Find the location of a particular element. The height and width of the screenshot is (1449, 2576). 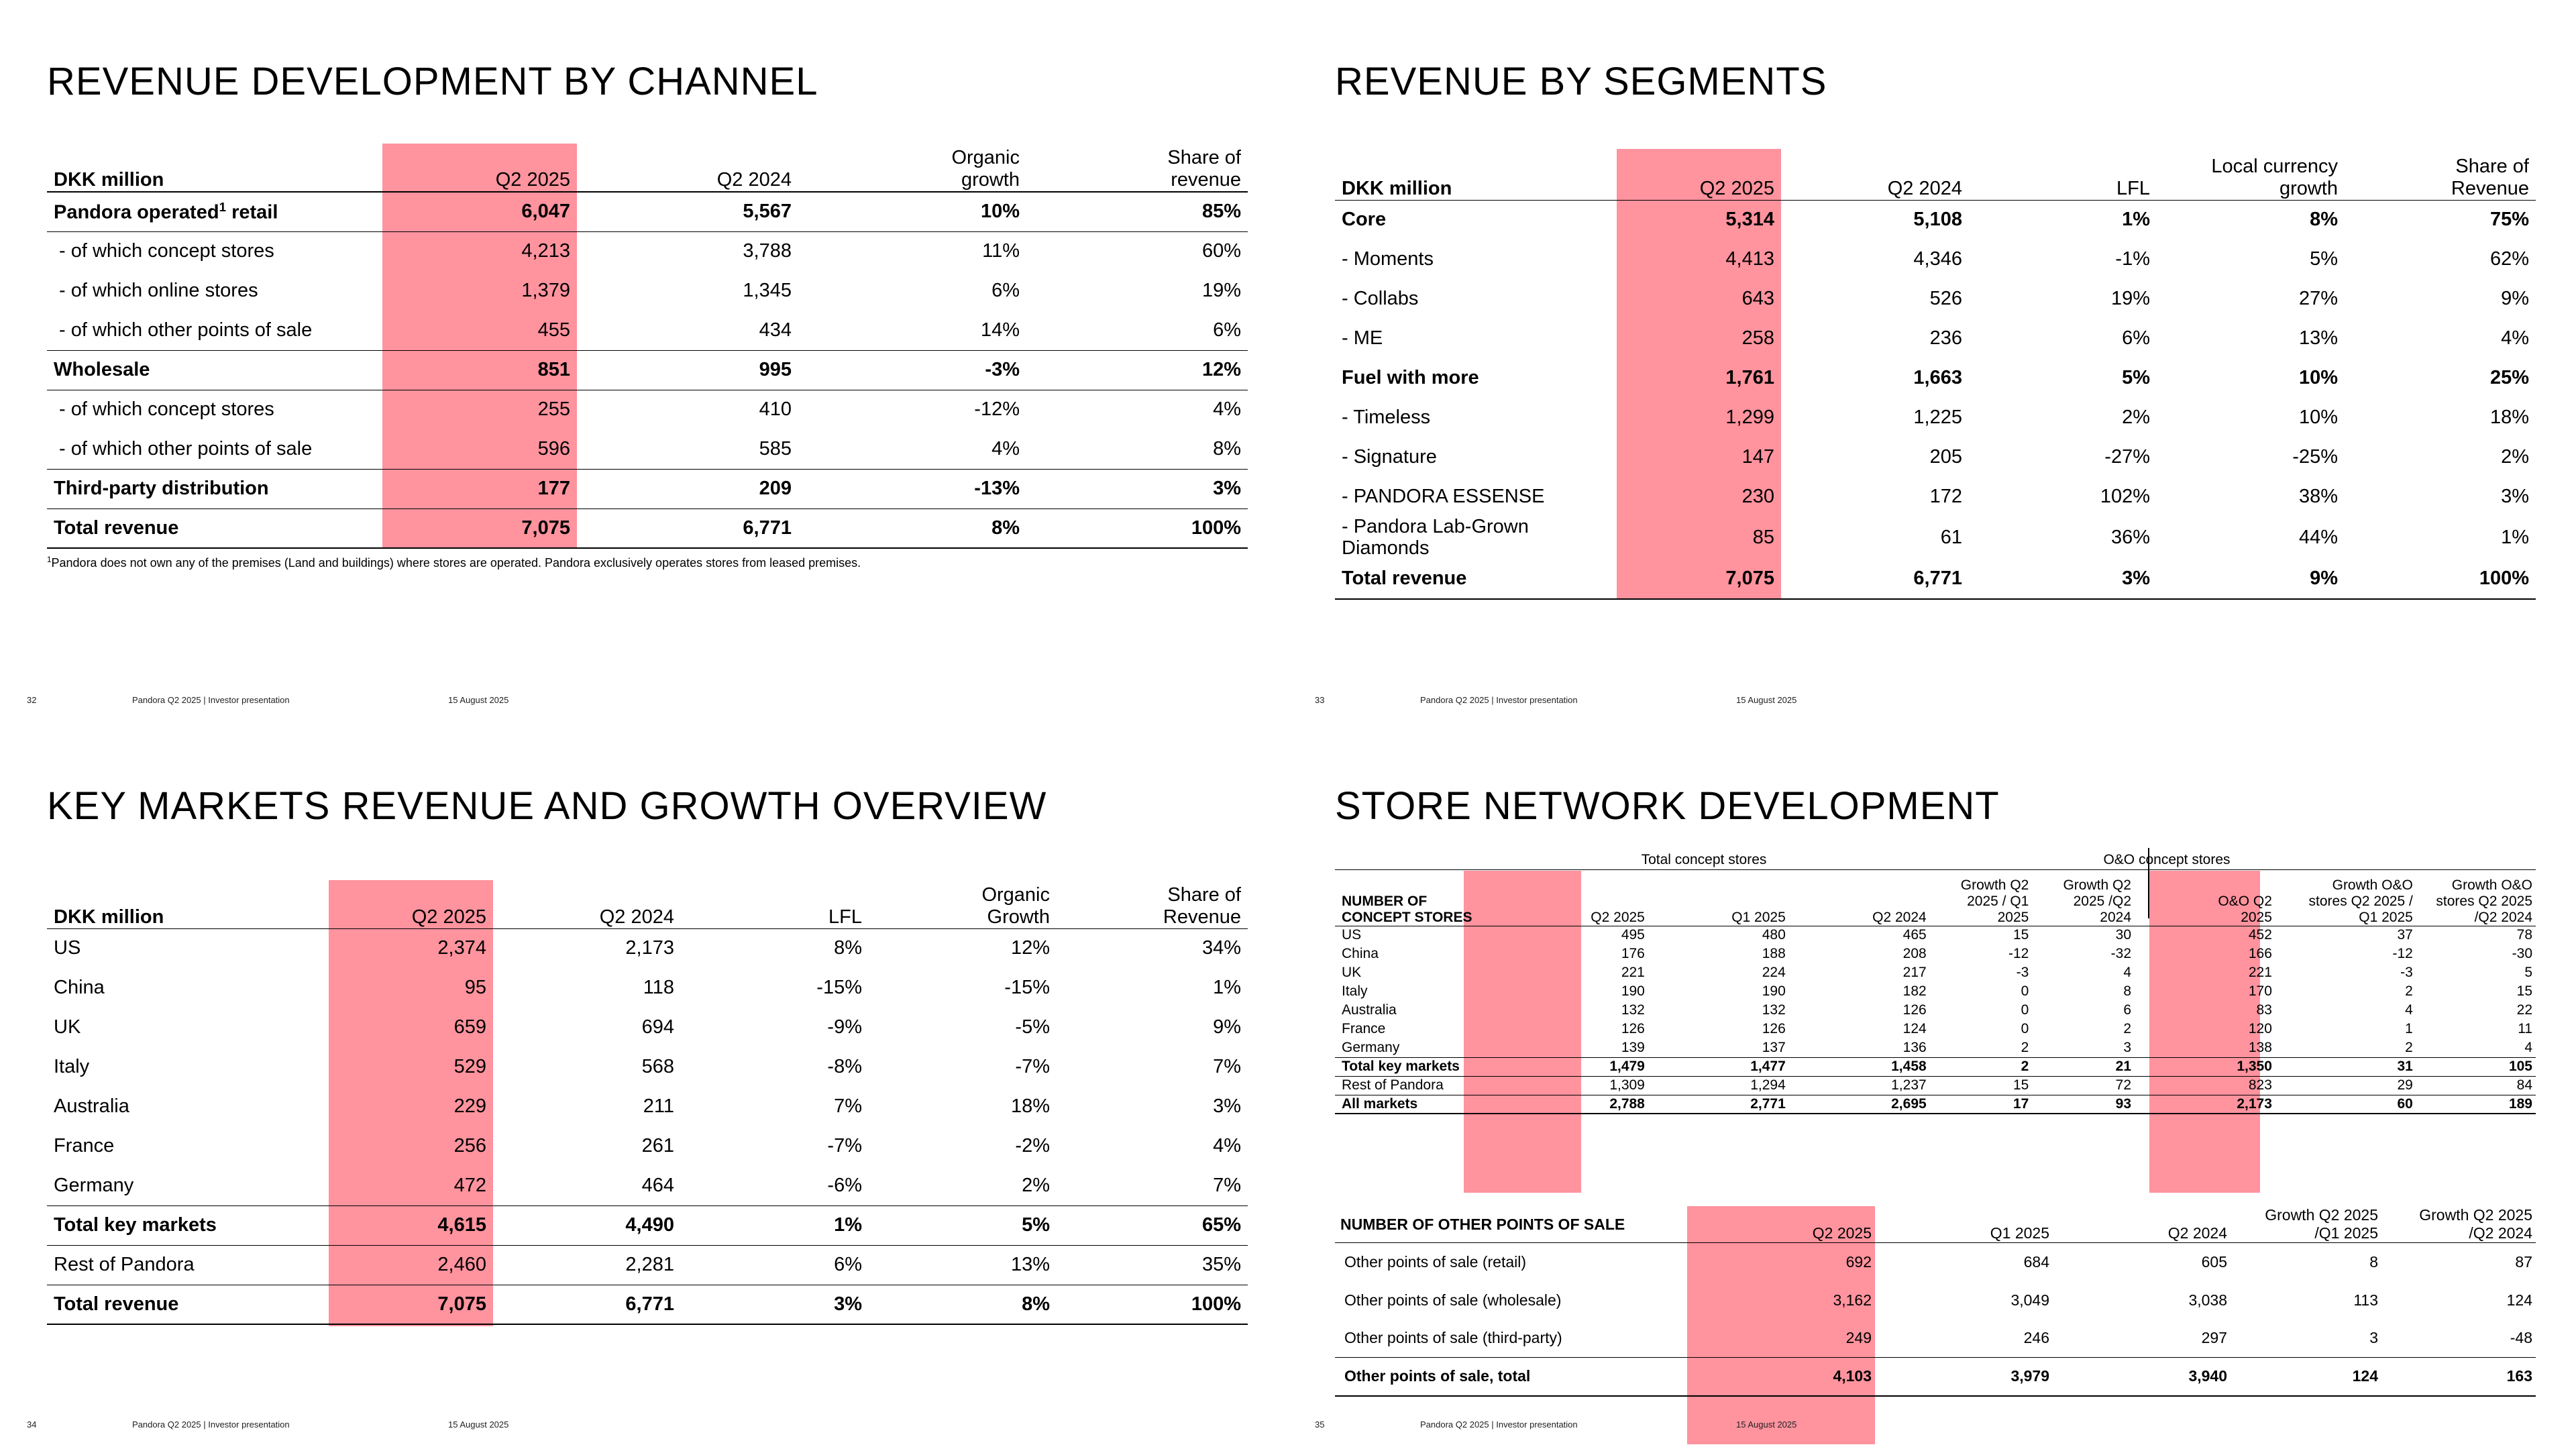

table-cell: 120 is located at coordinates (2260, 1028).